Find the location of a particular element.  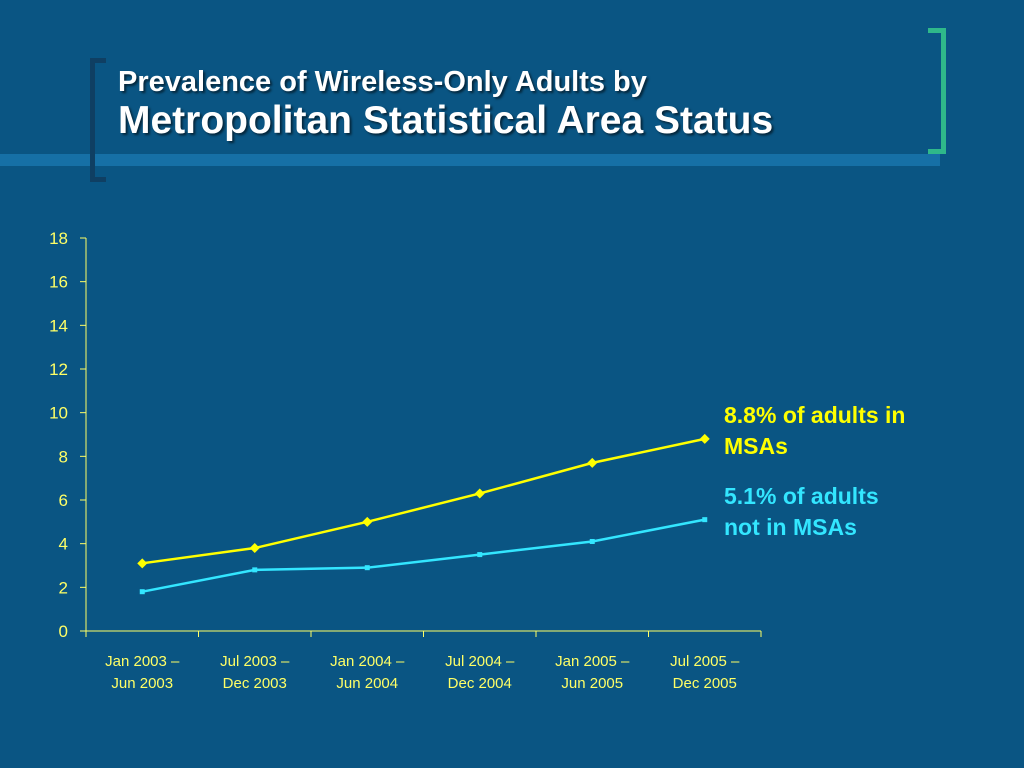

y-tick-label: 0 is located at coordinates (63, 631).